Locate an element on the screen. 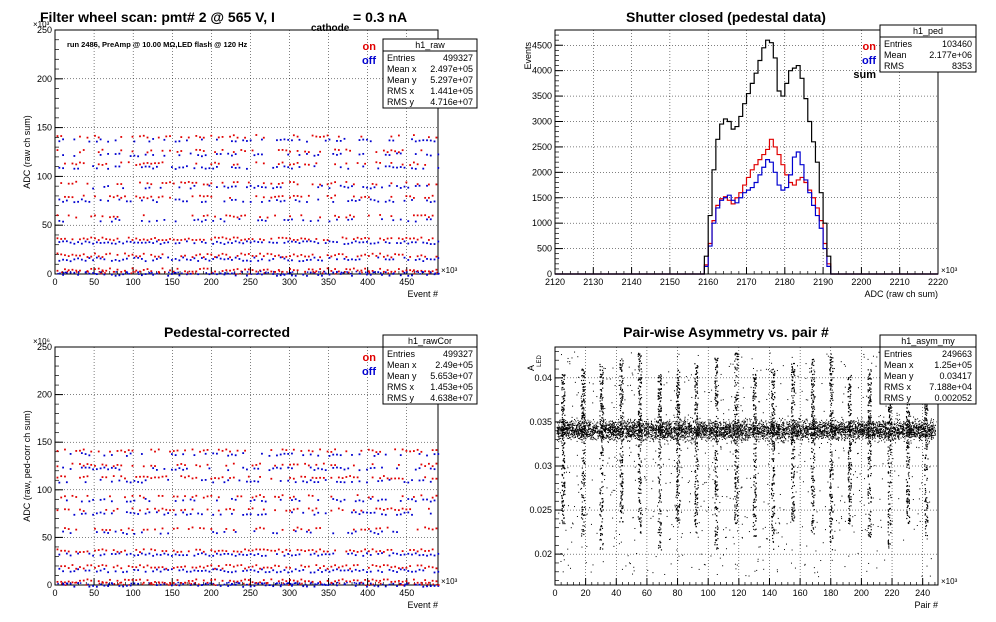 Image resolution: width=996 pixels, height=622 pixels. y-tick-label: 0.025 is located at coordinates (540, 510).